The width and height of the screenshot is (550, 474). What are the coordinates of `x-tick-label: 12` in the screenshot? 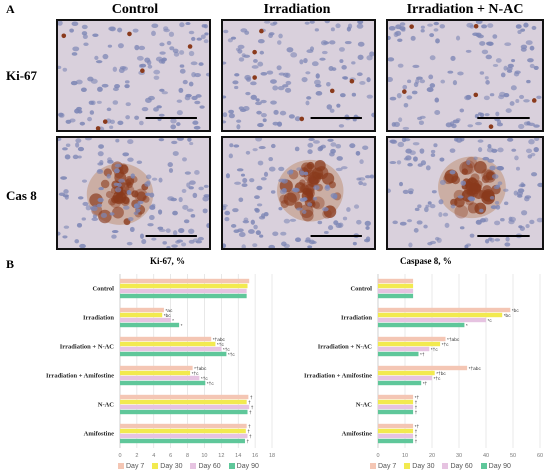 It's located at (221, 456).